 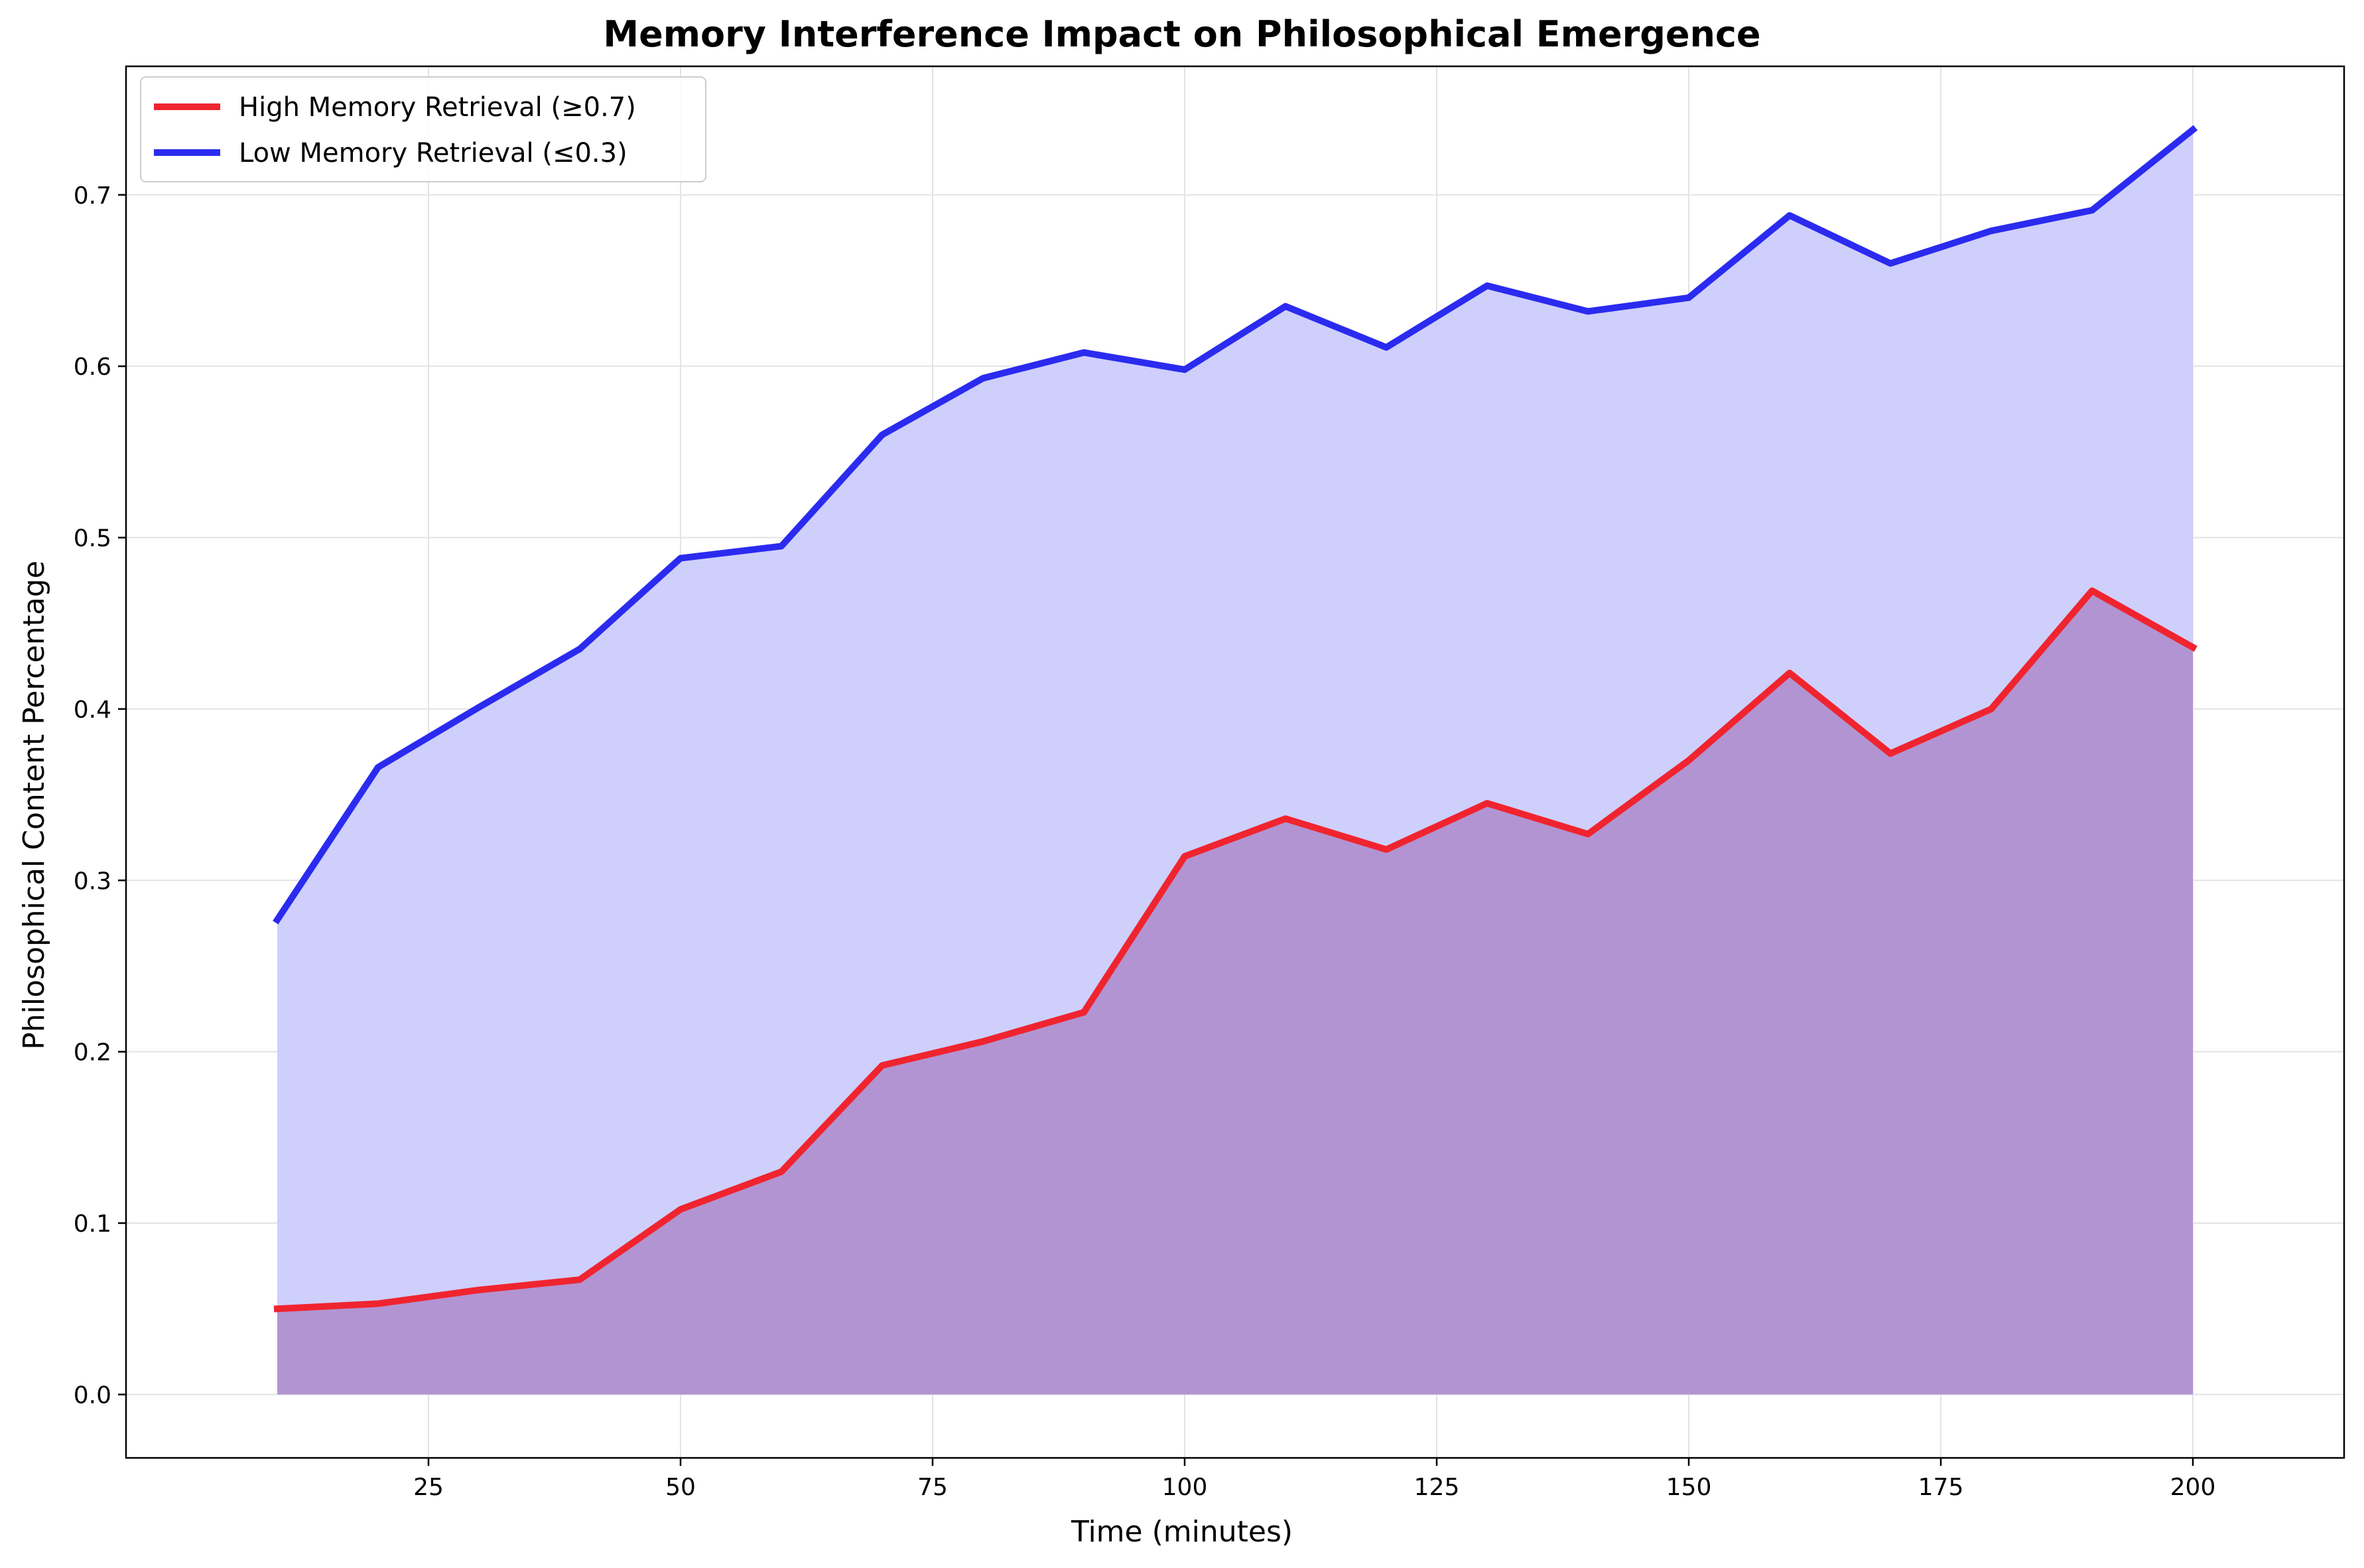 I want to click on x-tick-label: 150, so click(x=1689, y=1487).